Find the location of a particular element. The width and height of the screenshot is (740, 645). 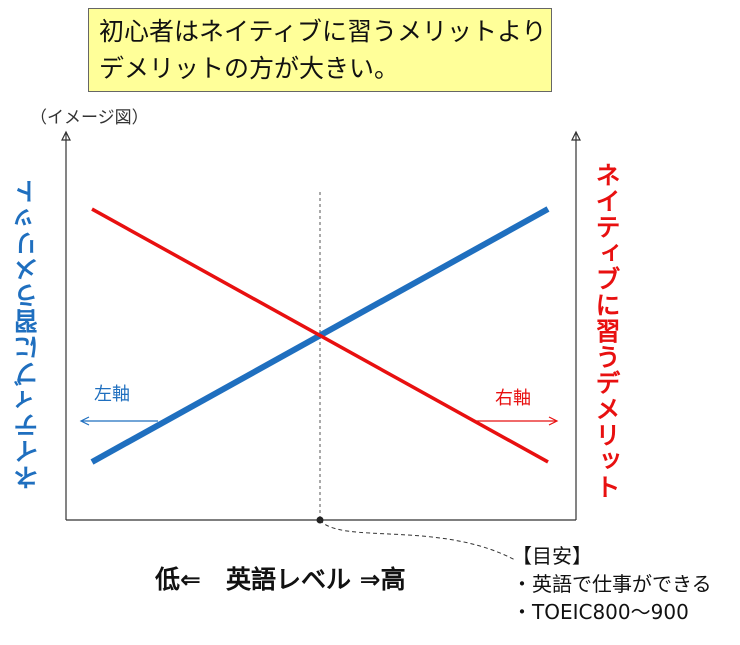

image-note: （イメージ図） is located at coordinates (89, 118).